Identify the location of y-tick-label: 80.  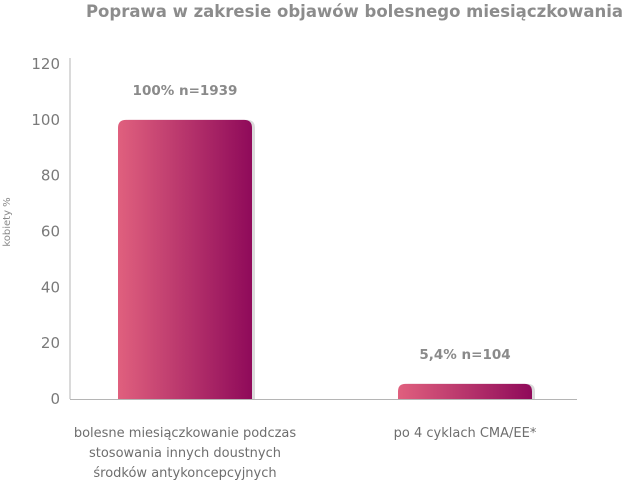
(50, 176).